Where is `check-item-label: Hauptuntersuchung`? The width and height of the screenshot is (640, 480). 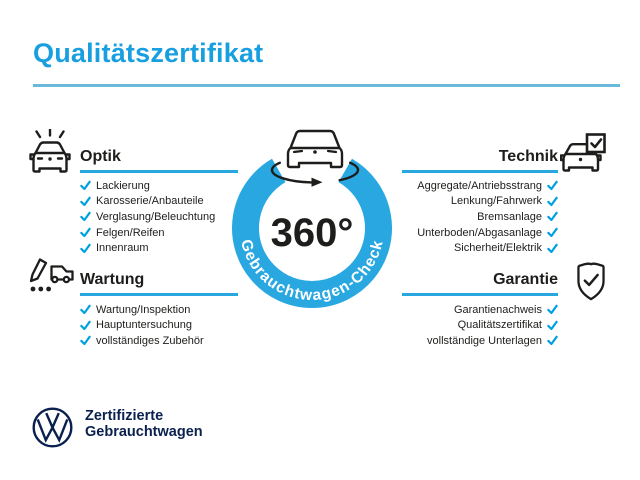
check-item-label: Hauptuntersuchung is located at coordinates (144, 325).